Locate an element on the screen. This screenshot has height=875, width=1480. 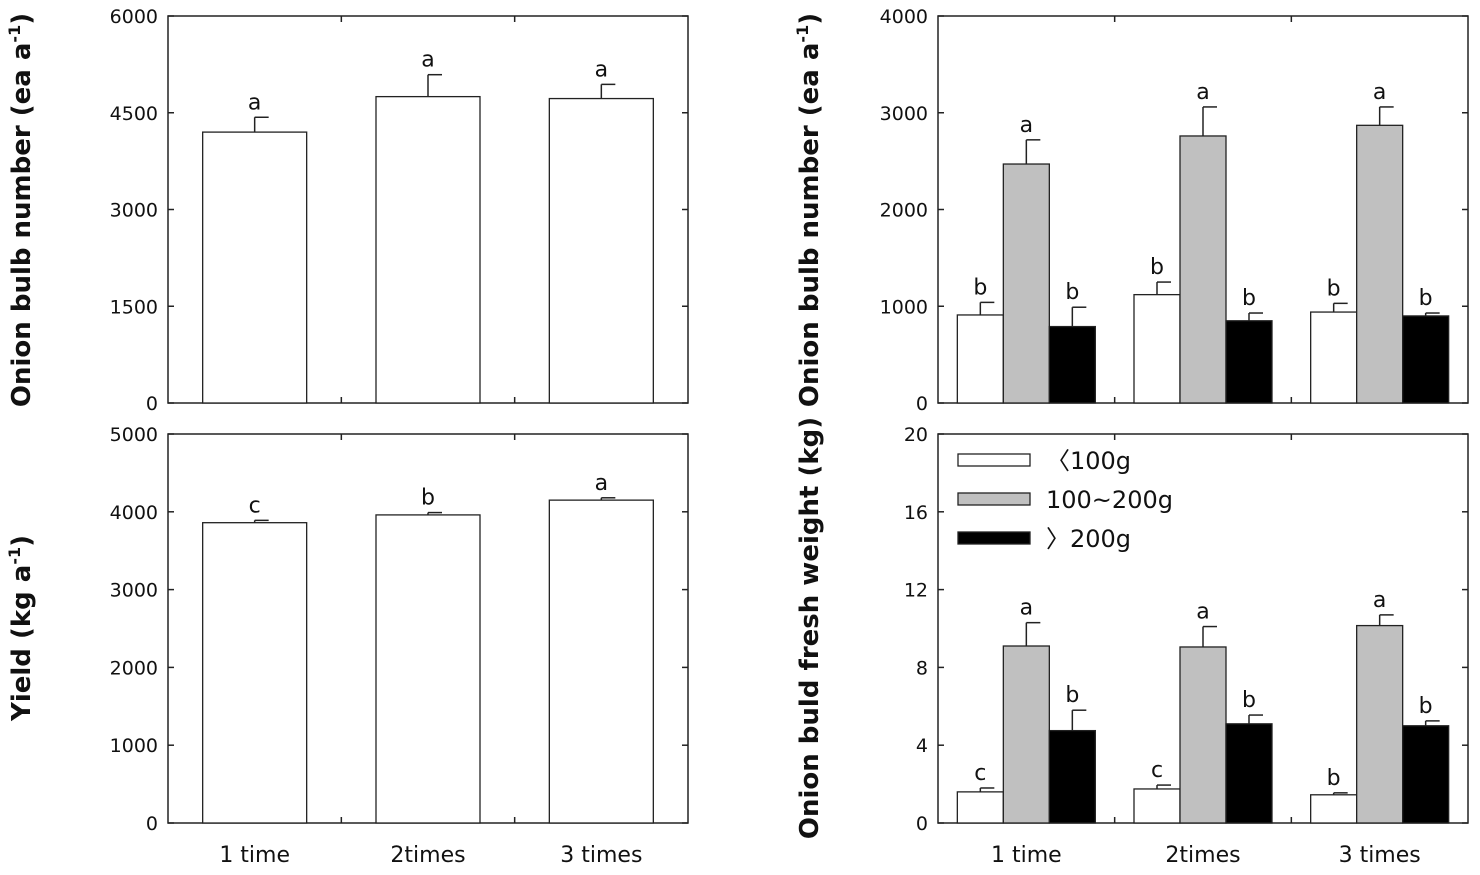
y-tick-label: 5000 is located at coordinates (134, 435).